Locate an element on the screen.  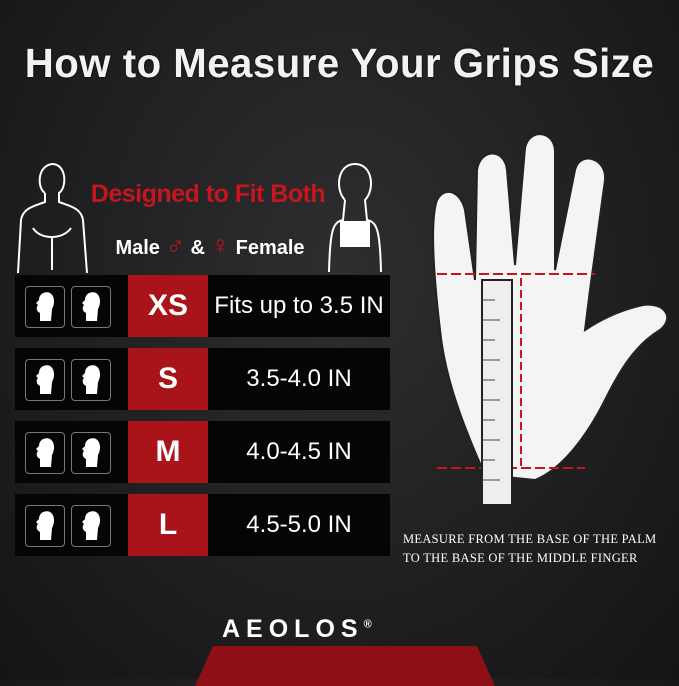
size-label: L is located at coordinates (168, 525).